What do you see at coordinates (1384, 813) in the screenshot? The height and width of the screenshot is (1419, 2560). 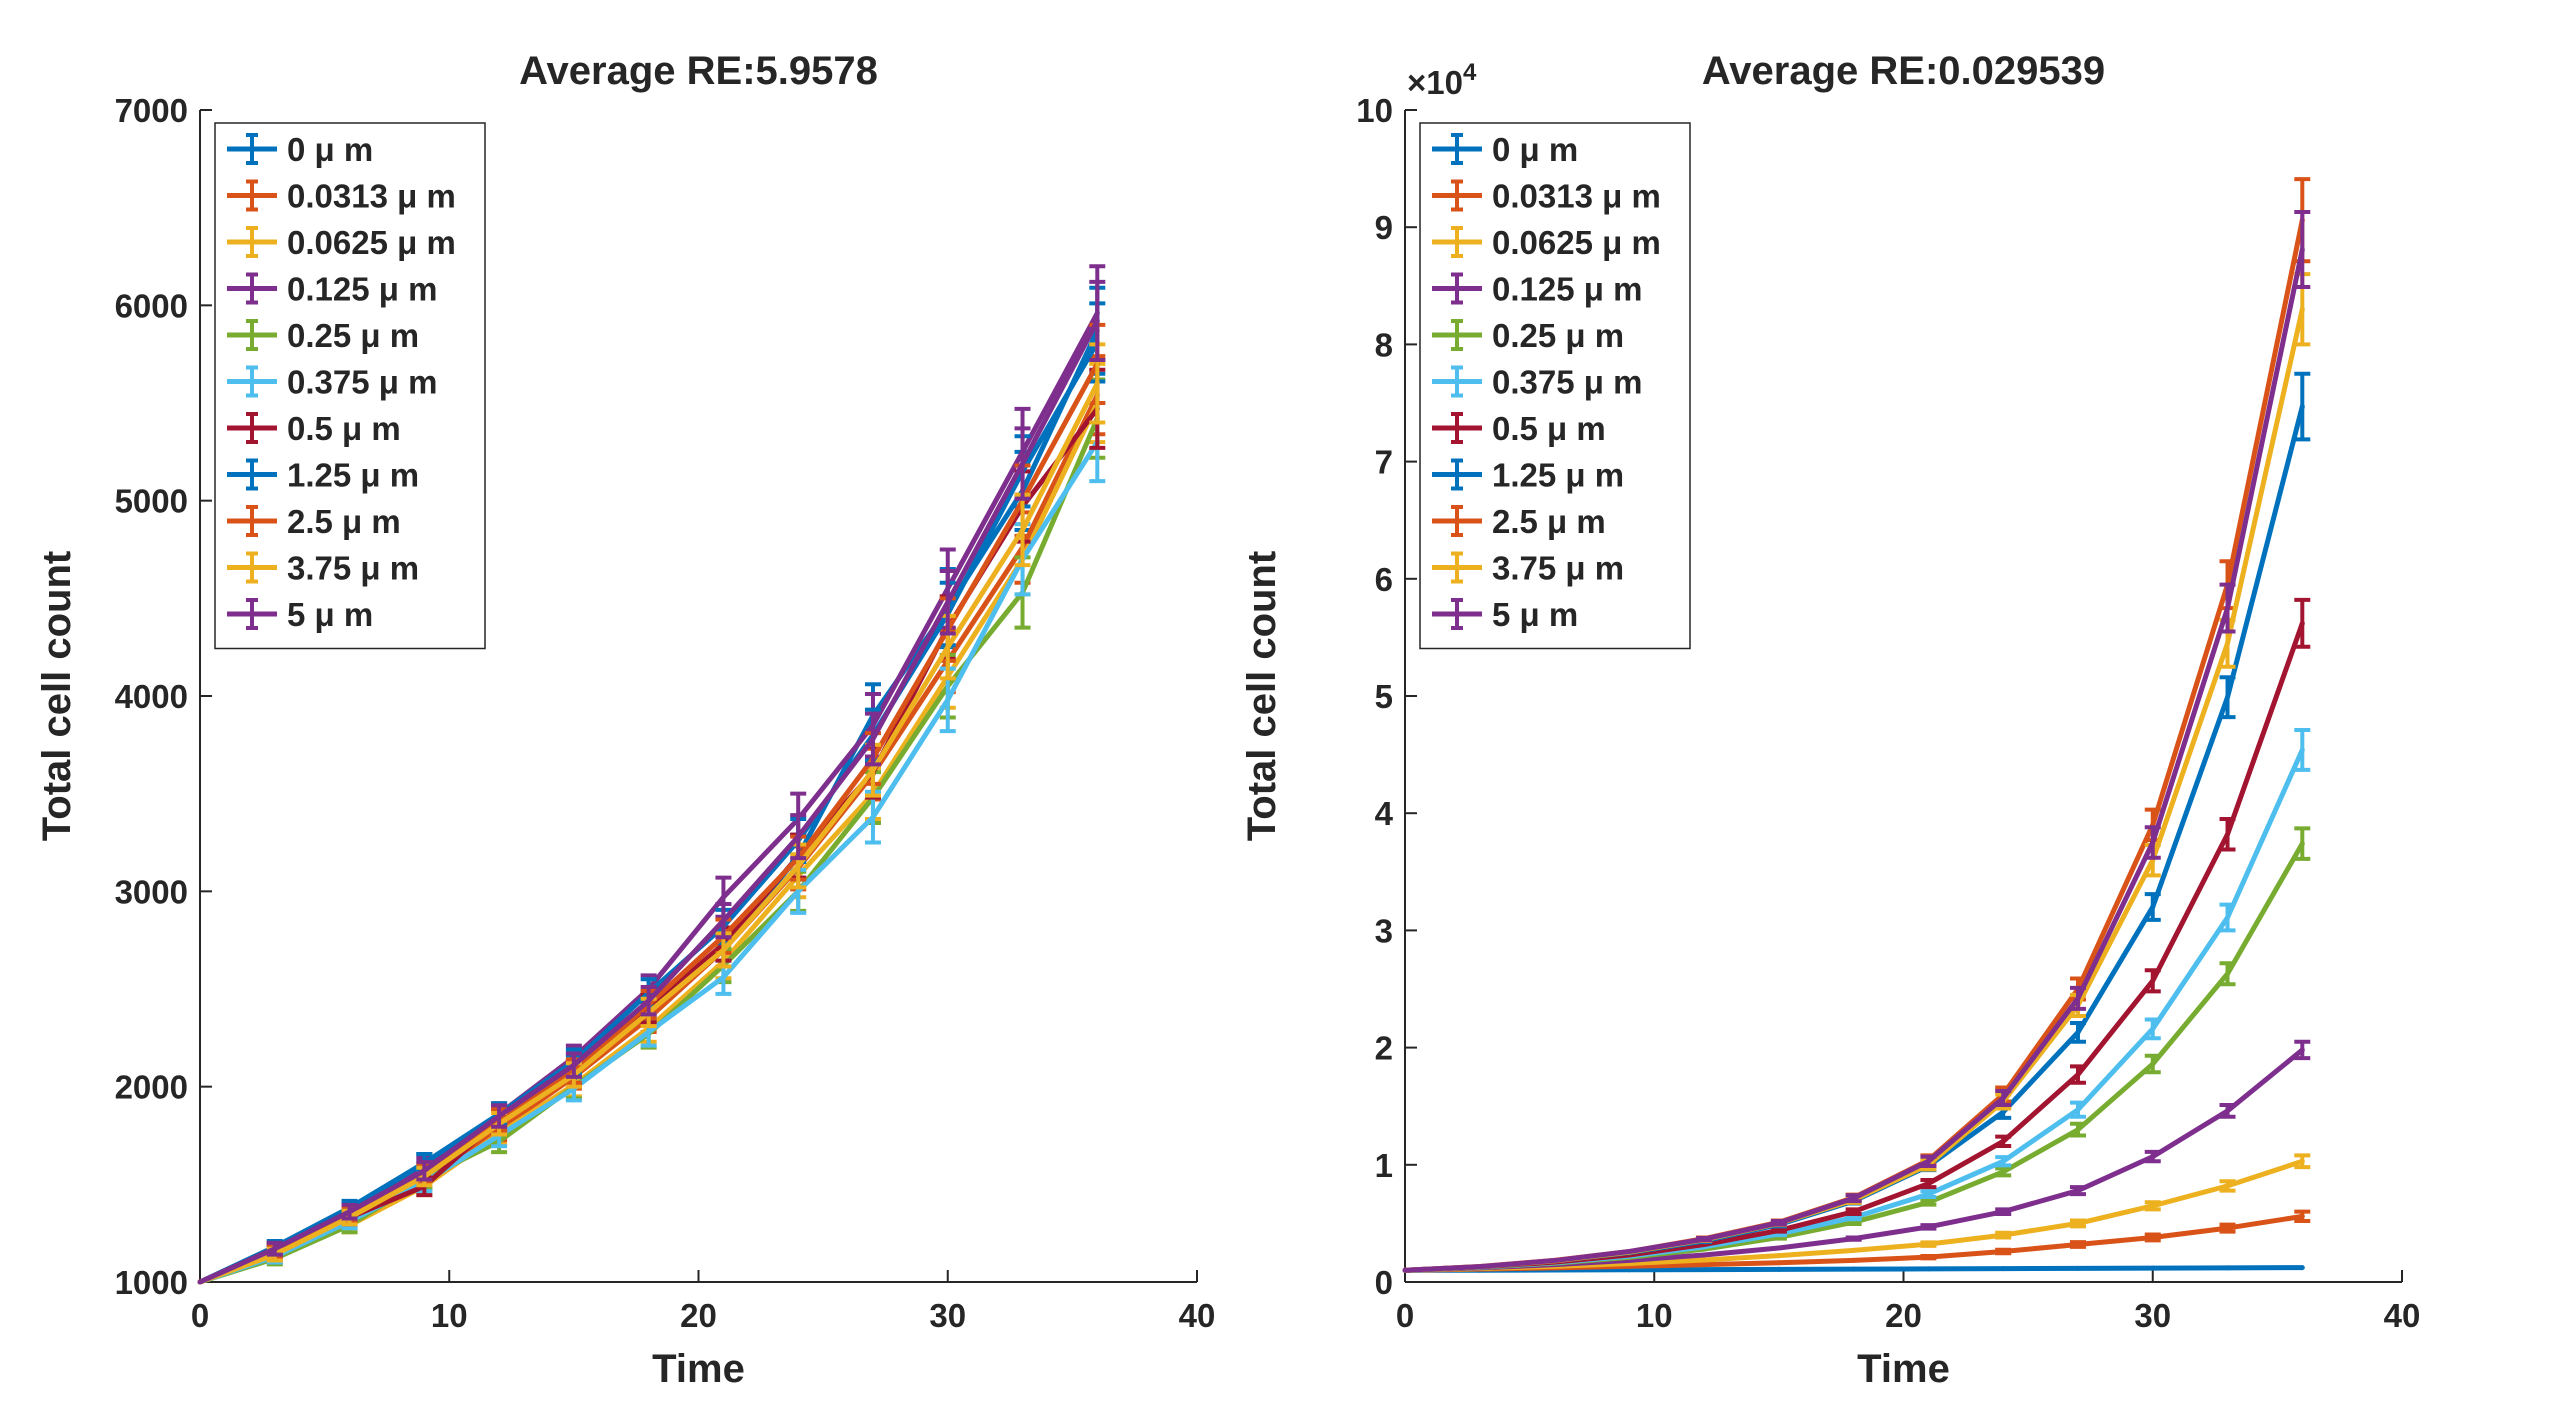 I see `y-tick-label: 4` at bounding box center [1384, 813].